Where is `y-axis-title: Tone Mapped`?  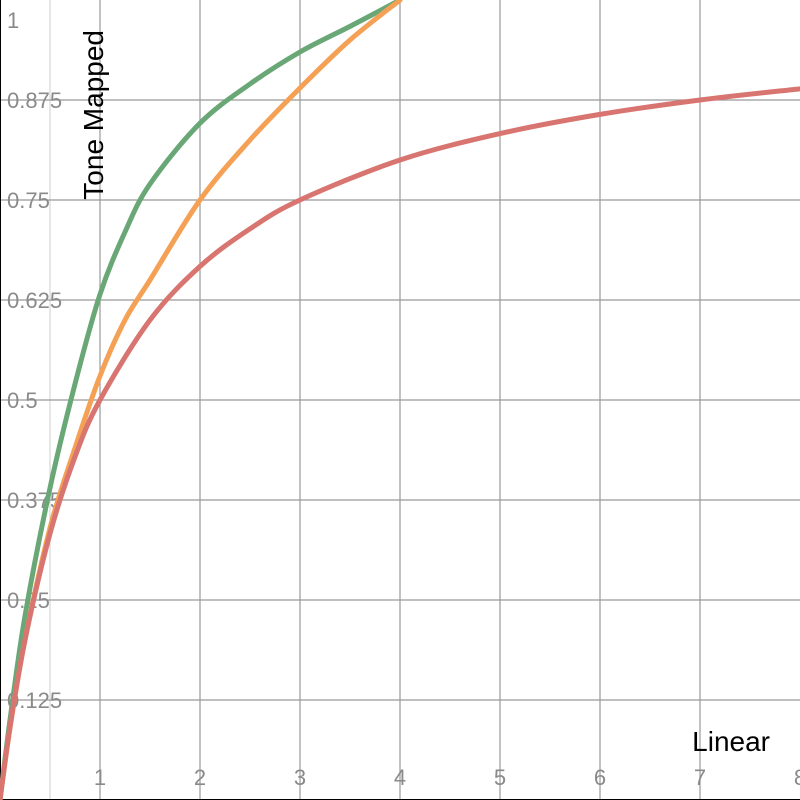
y-axis-title: Tone Mapped is located at coordinates (93, 115).